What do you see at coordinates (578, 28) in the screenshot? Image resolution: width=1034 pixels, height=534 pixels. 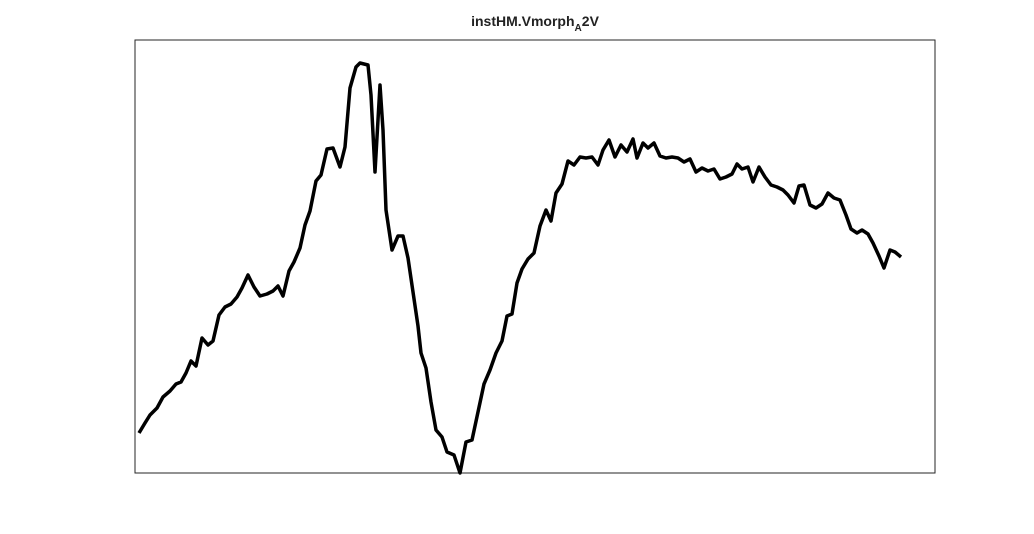 I see `title-subscript: A` at bounding box center [578, 28].